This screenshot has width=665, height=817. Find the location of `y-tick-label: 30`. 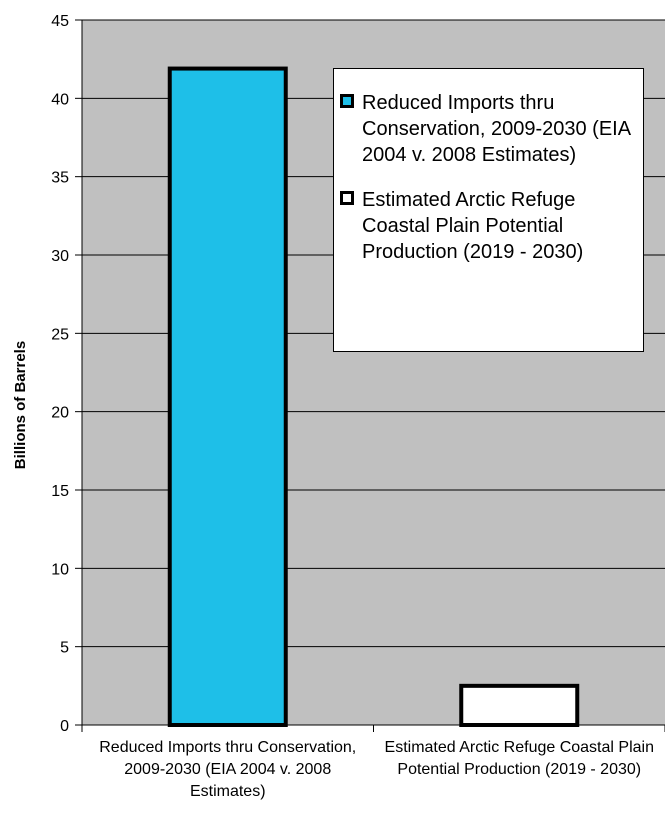

y-tick-label: 30 is located at coordinates (60, 256).